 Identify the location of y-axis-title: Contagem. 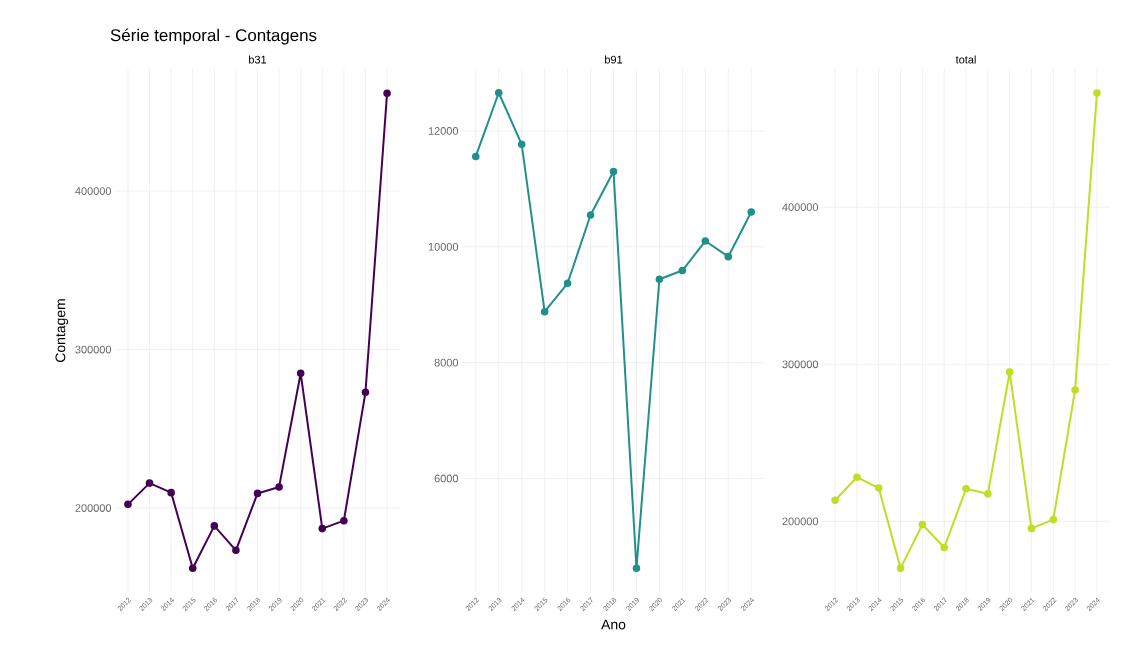
(62, 330).